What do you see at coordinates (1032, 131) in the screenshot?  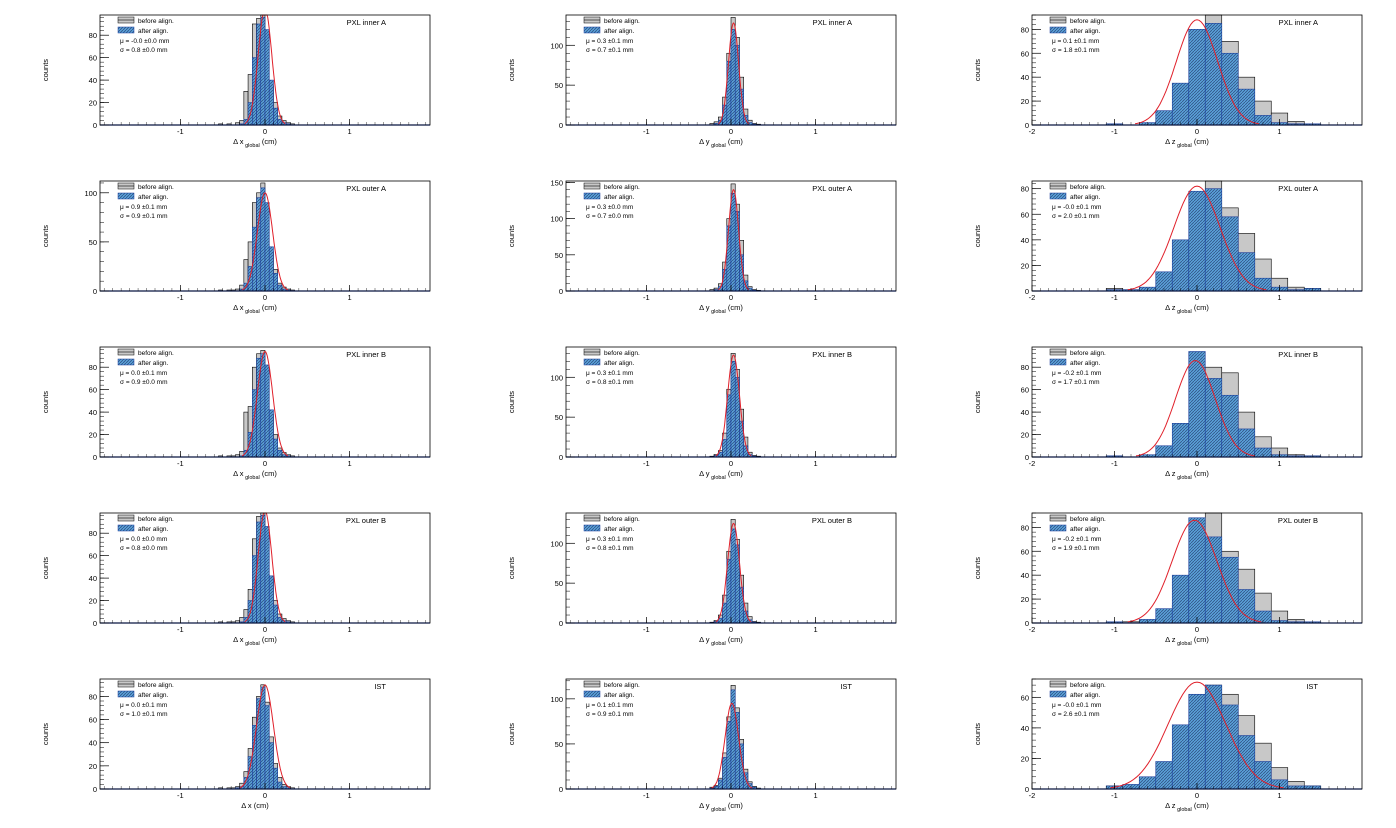 I see `x-tick-label: -2` at bounding box center [1032, 131].